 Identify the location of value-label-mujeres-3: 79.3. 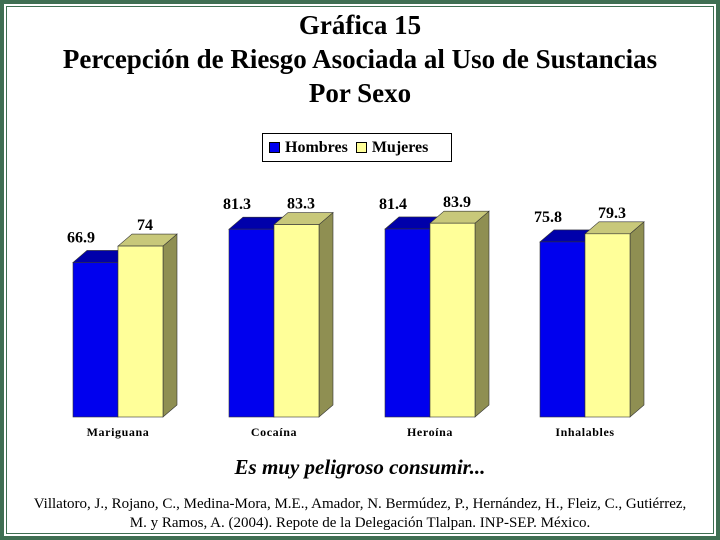
(612, 213).